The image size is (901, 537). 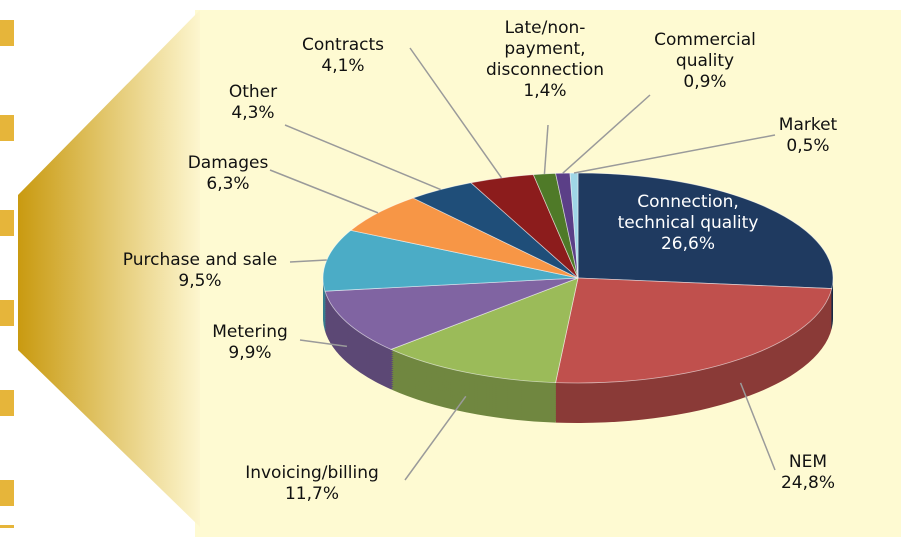 What do you see at coordinates (343, 45) in the screenshot?
I see `category-name: Contracts` at bounding box center [343, 45].